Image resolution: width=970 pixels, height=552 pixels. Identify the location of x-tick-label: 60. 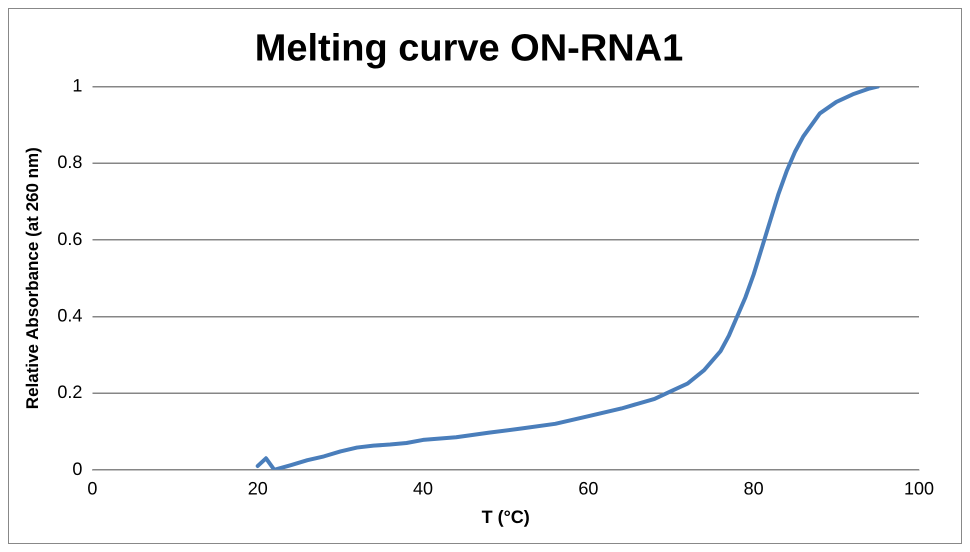
(588, 488).